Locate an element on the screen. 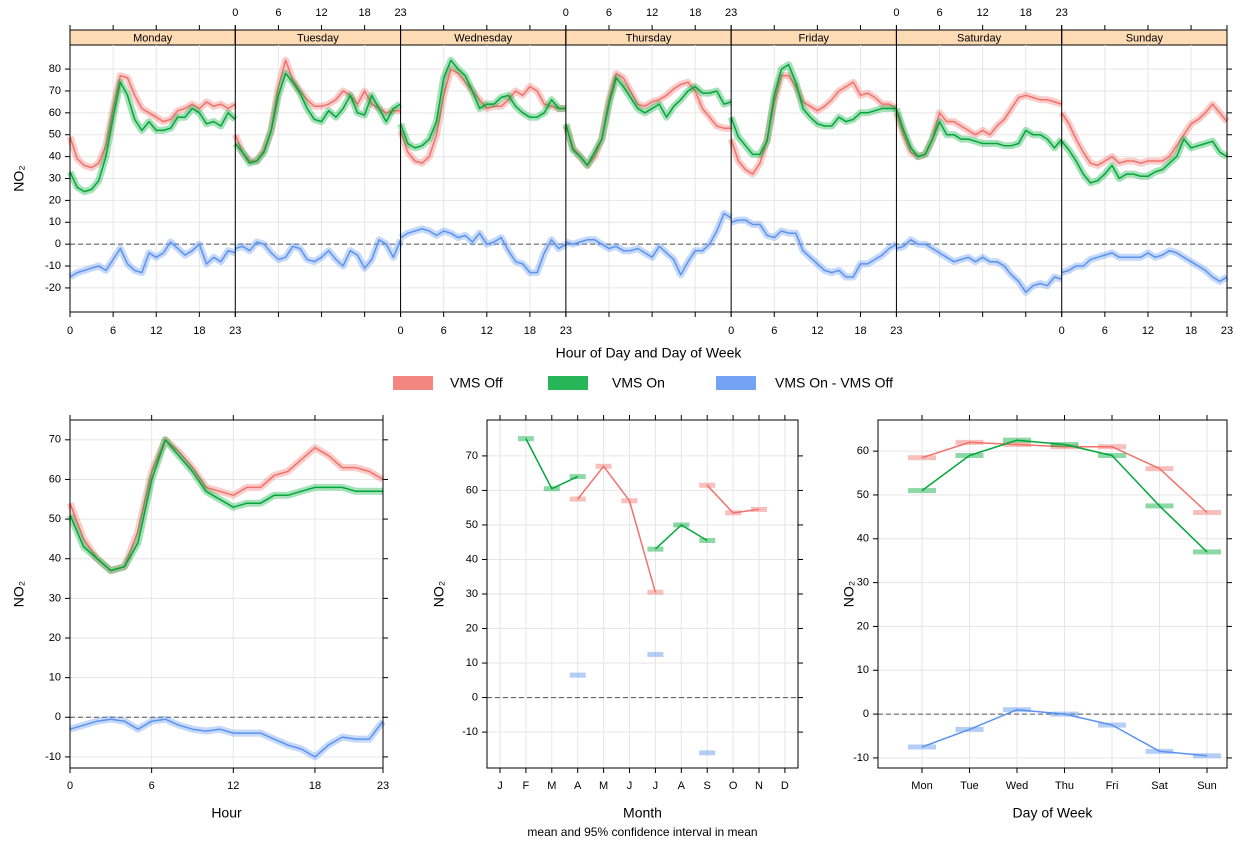  x-tick-label: Mon is located at coordinates (921, 786).